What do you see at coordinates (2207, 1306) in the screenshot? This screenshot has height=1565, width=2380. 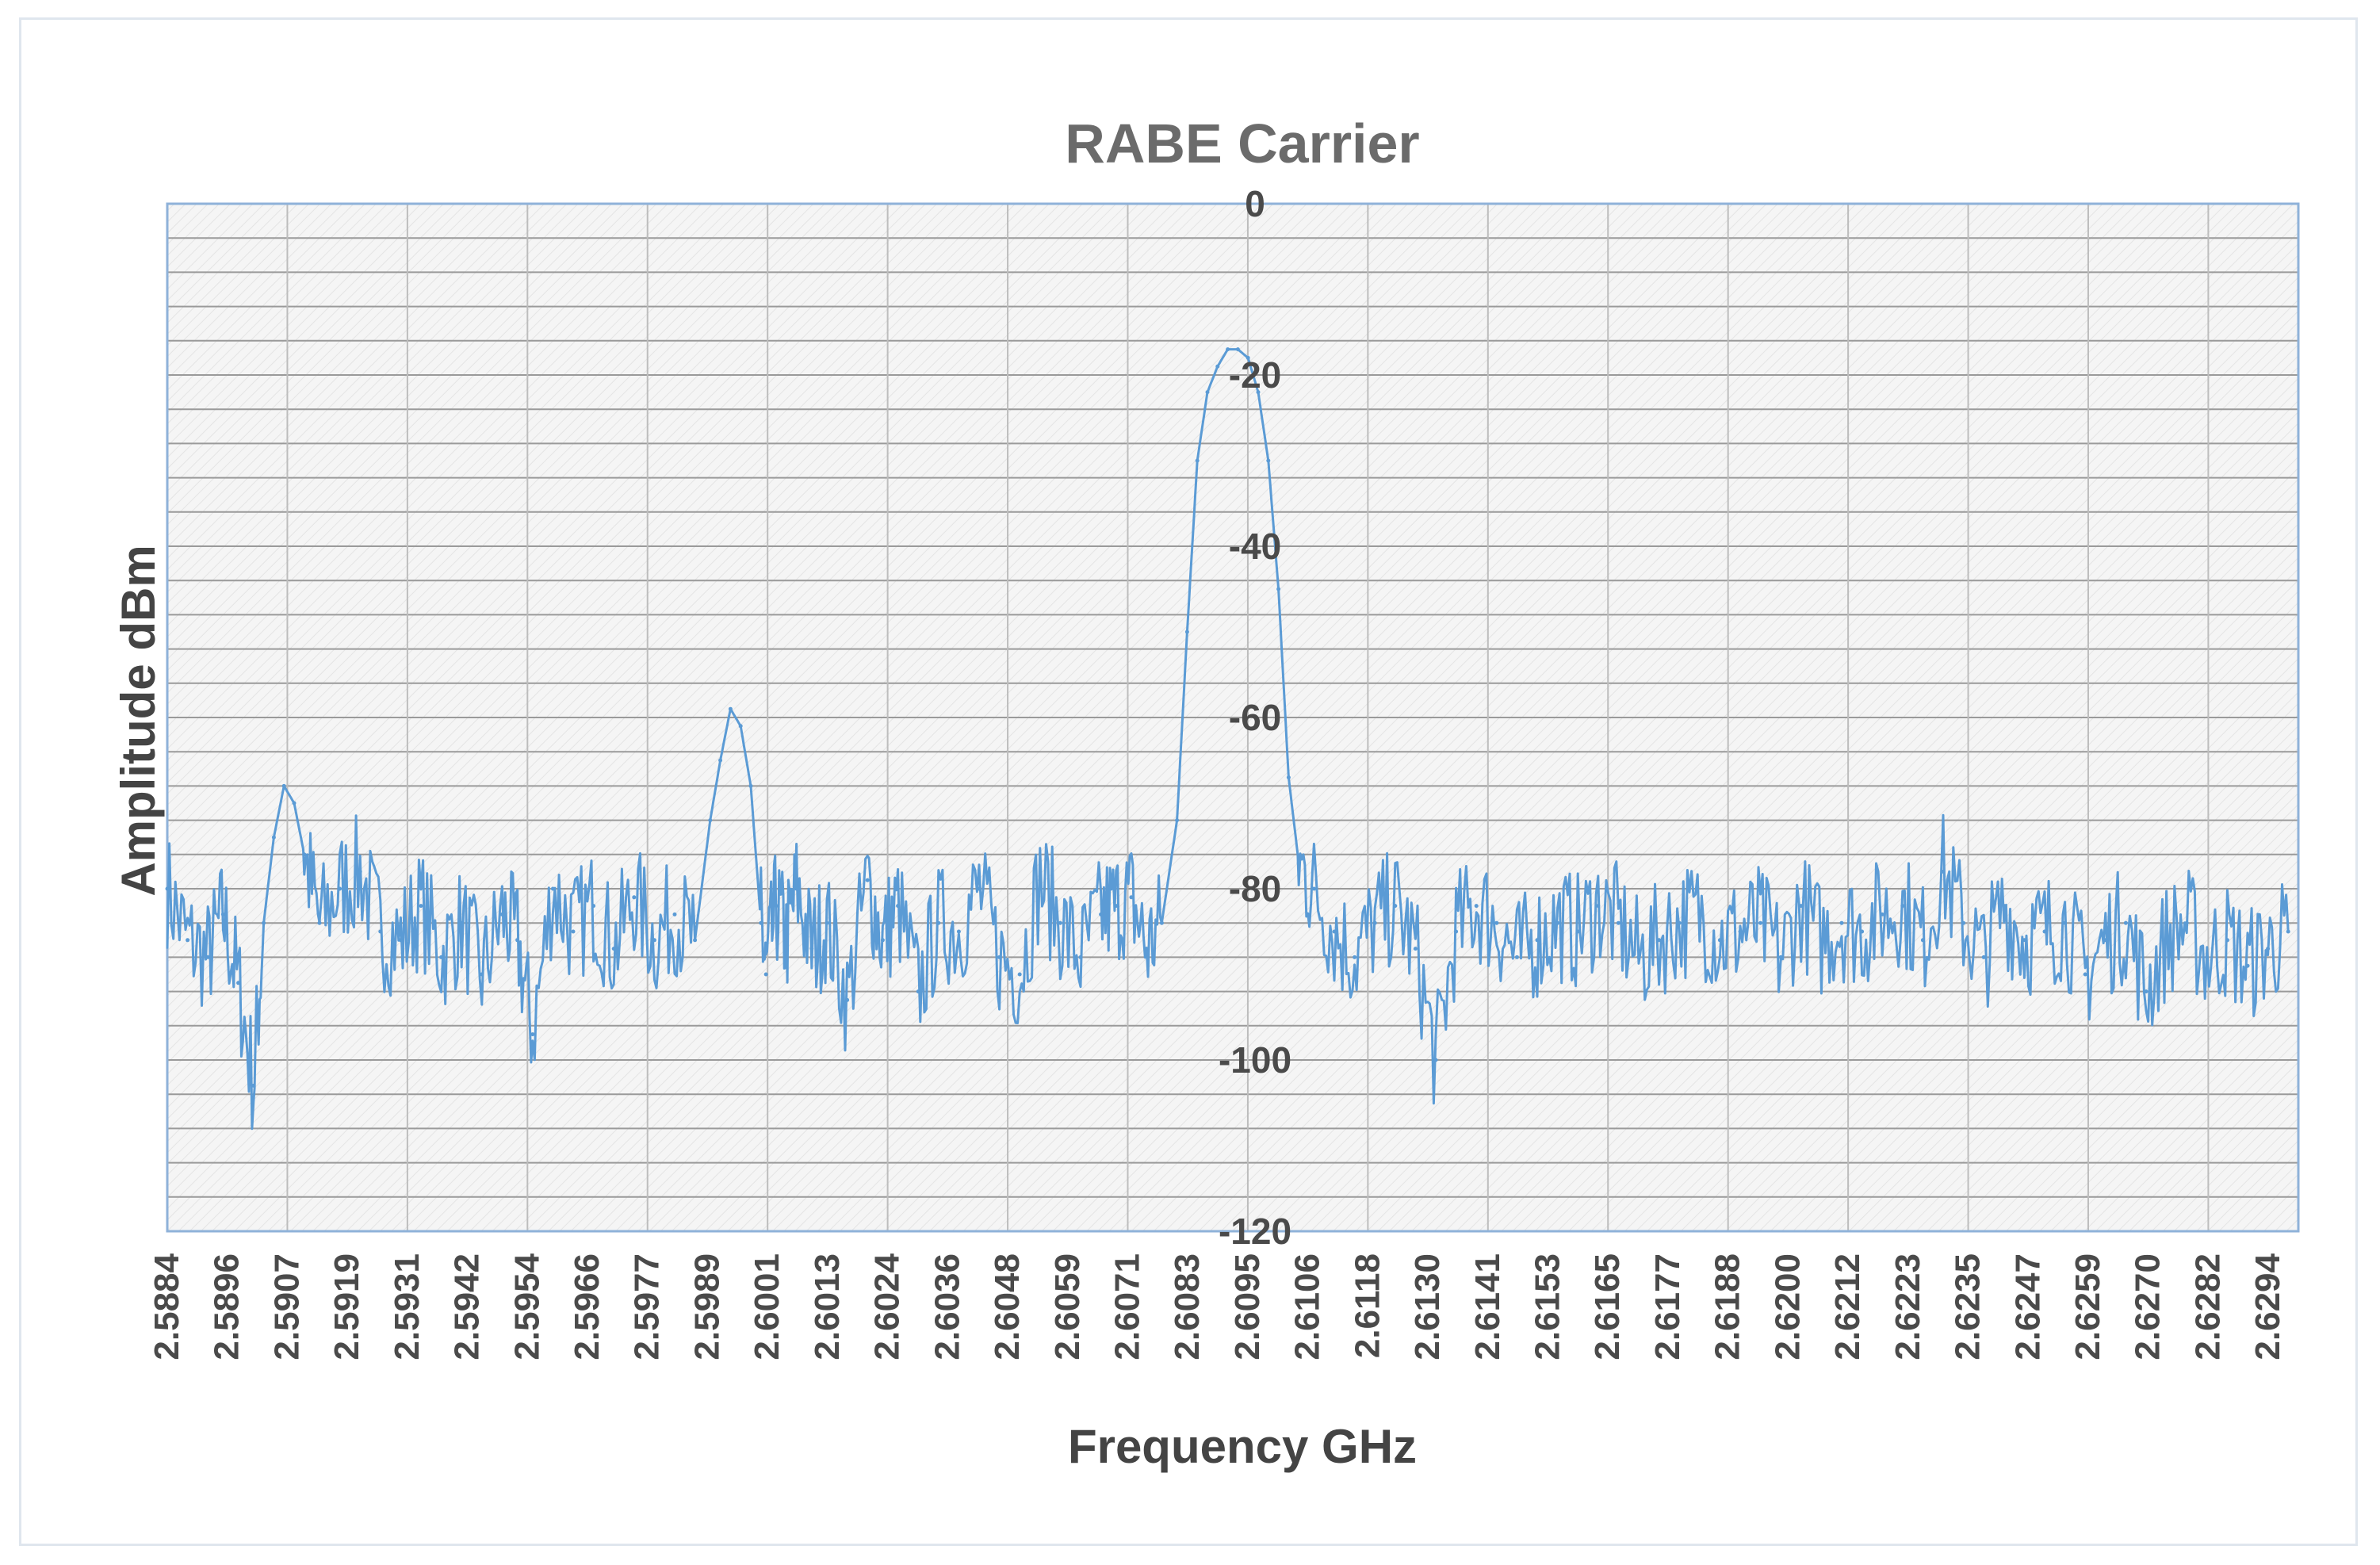 I see `x-tick-label: 2.6282` at bounding box center [2207, 1306].